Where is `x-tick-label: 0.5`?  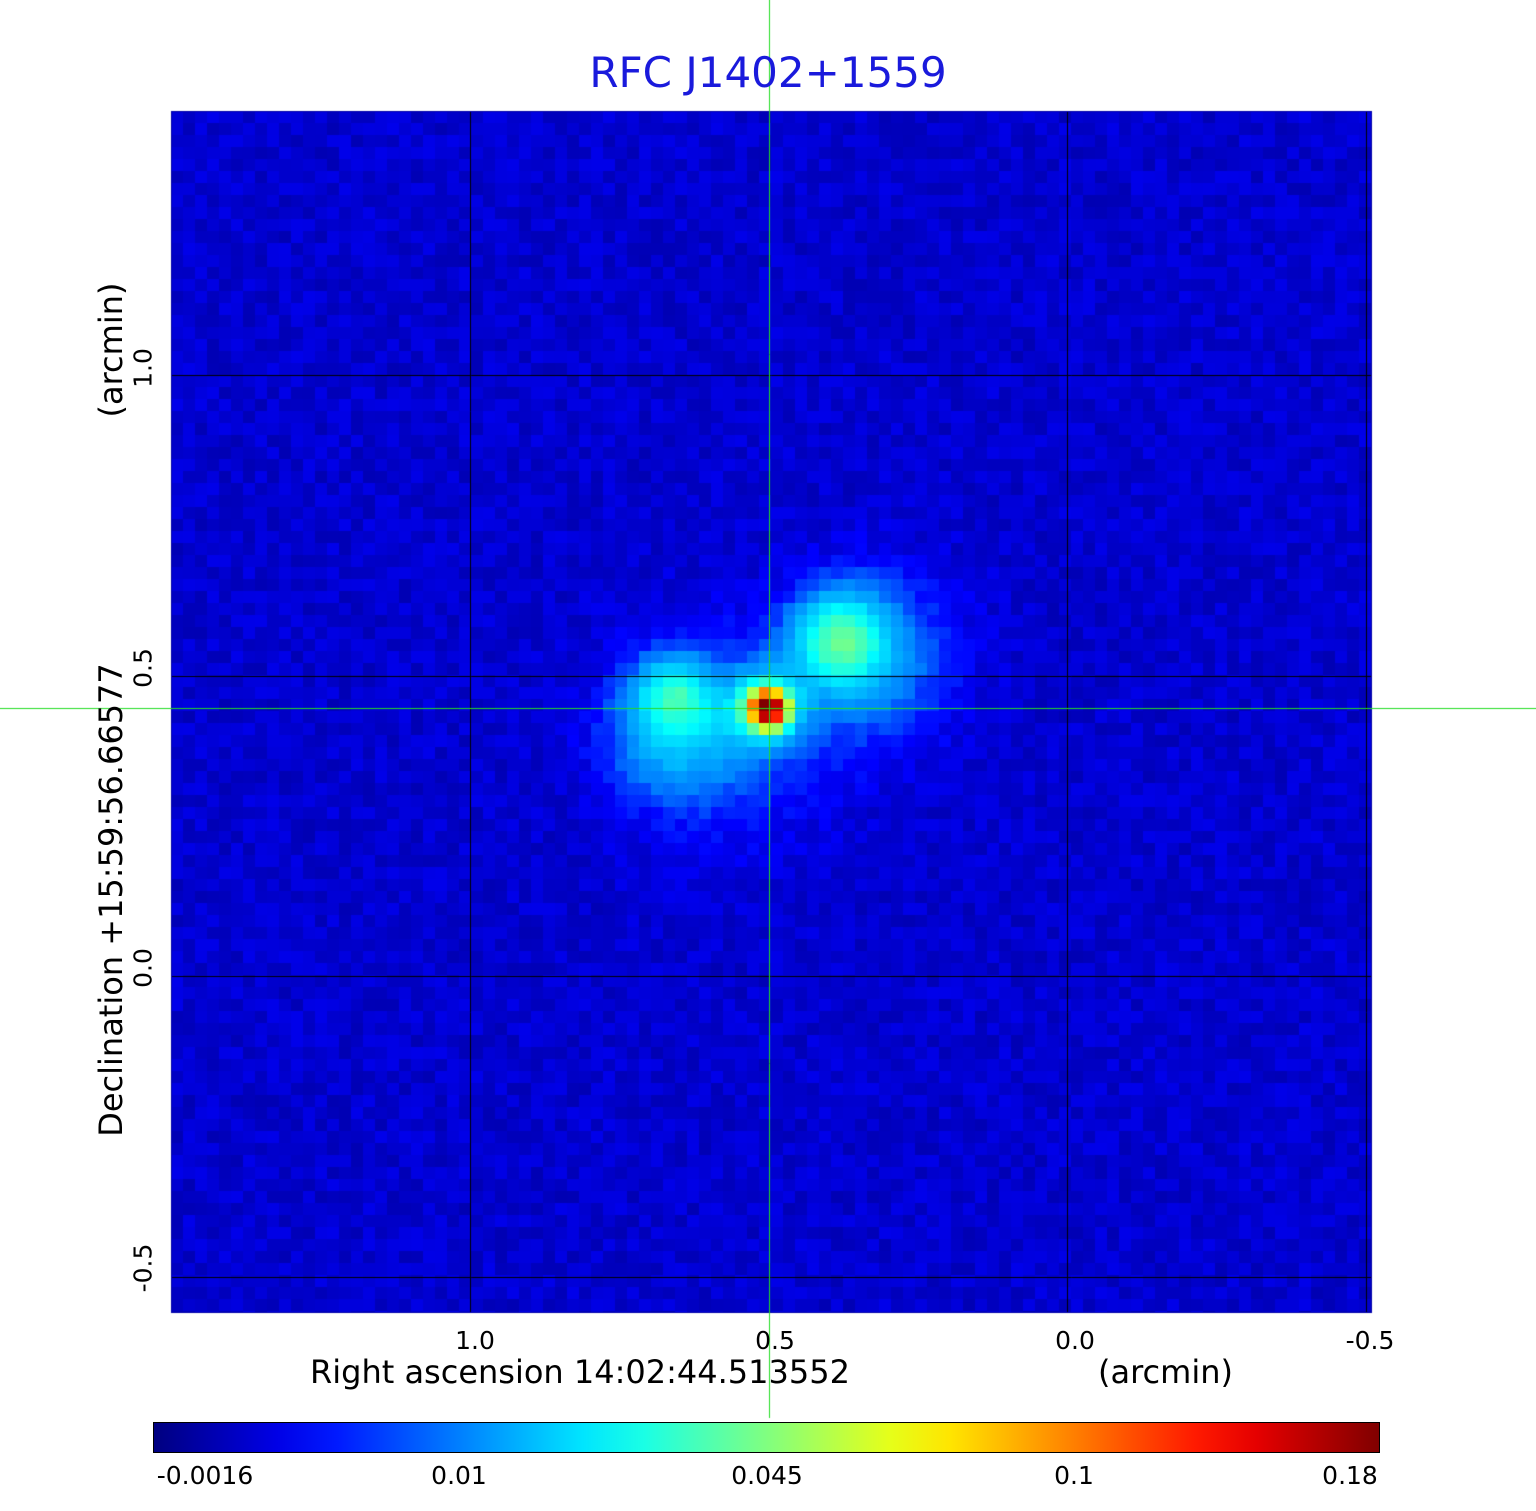 x-tick-label: 0.5 is located at coordinates (775, 1340).